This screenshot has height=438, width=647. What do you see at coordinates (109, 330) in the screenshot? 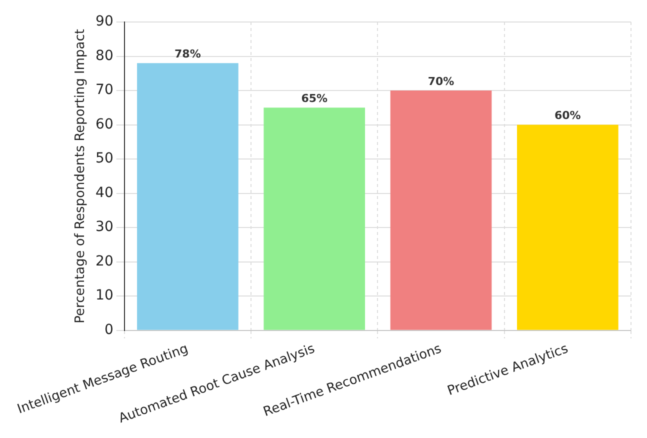
I see `y-tick-label: 0` at bounding box center [109, 330].